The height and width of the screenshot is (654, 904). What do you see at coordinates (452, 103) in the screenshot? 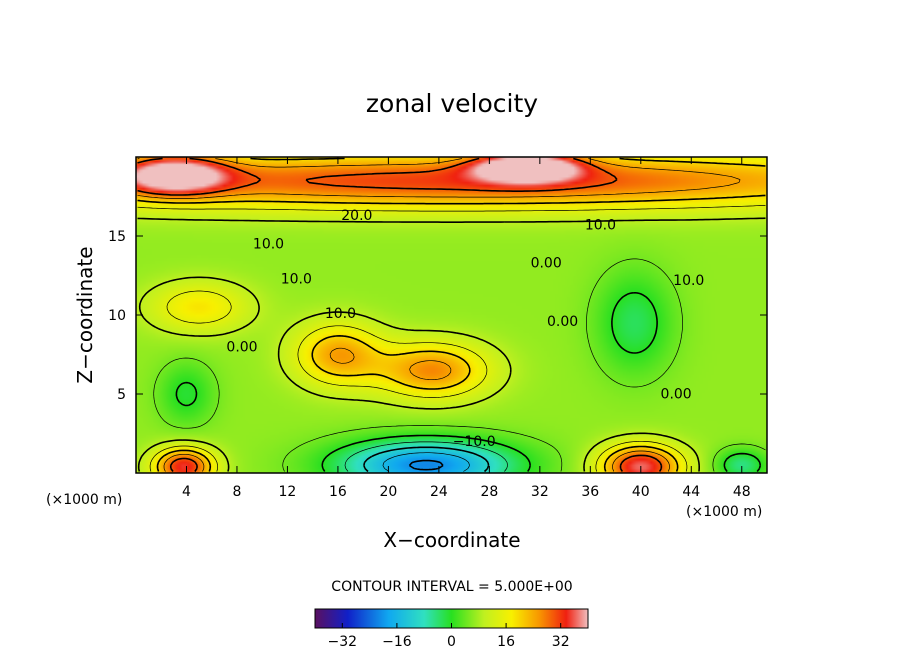
I see `chart-title: zonal velocity` at bounding box center [452, 103].